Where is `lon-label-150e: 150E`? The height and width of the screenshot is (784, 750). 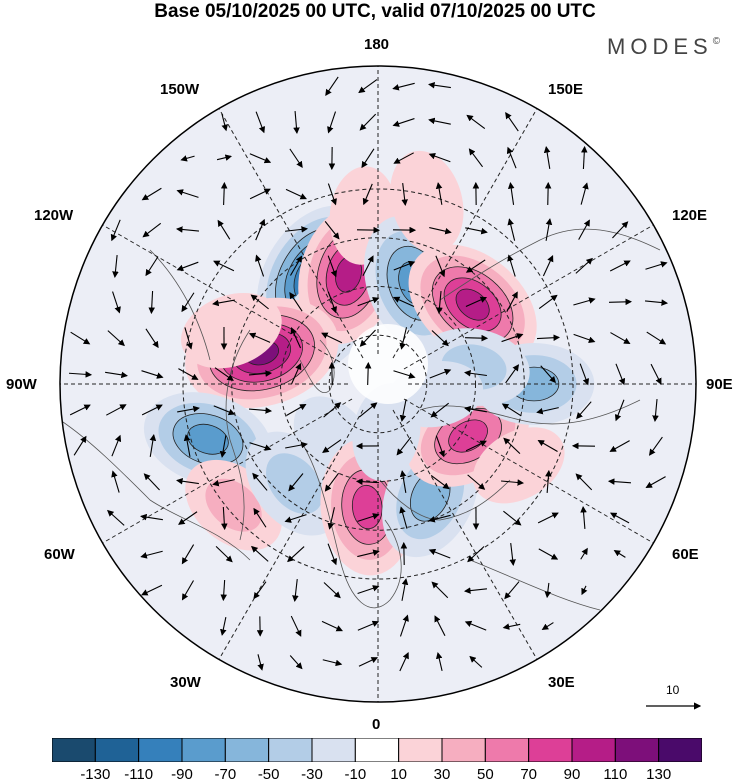
lon-label-150e: 150E is located at coordinates (565, 89).